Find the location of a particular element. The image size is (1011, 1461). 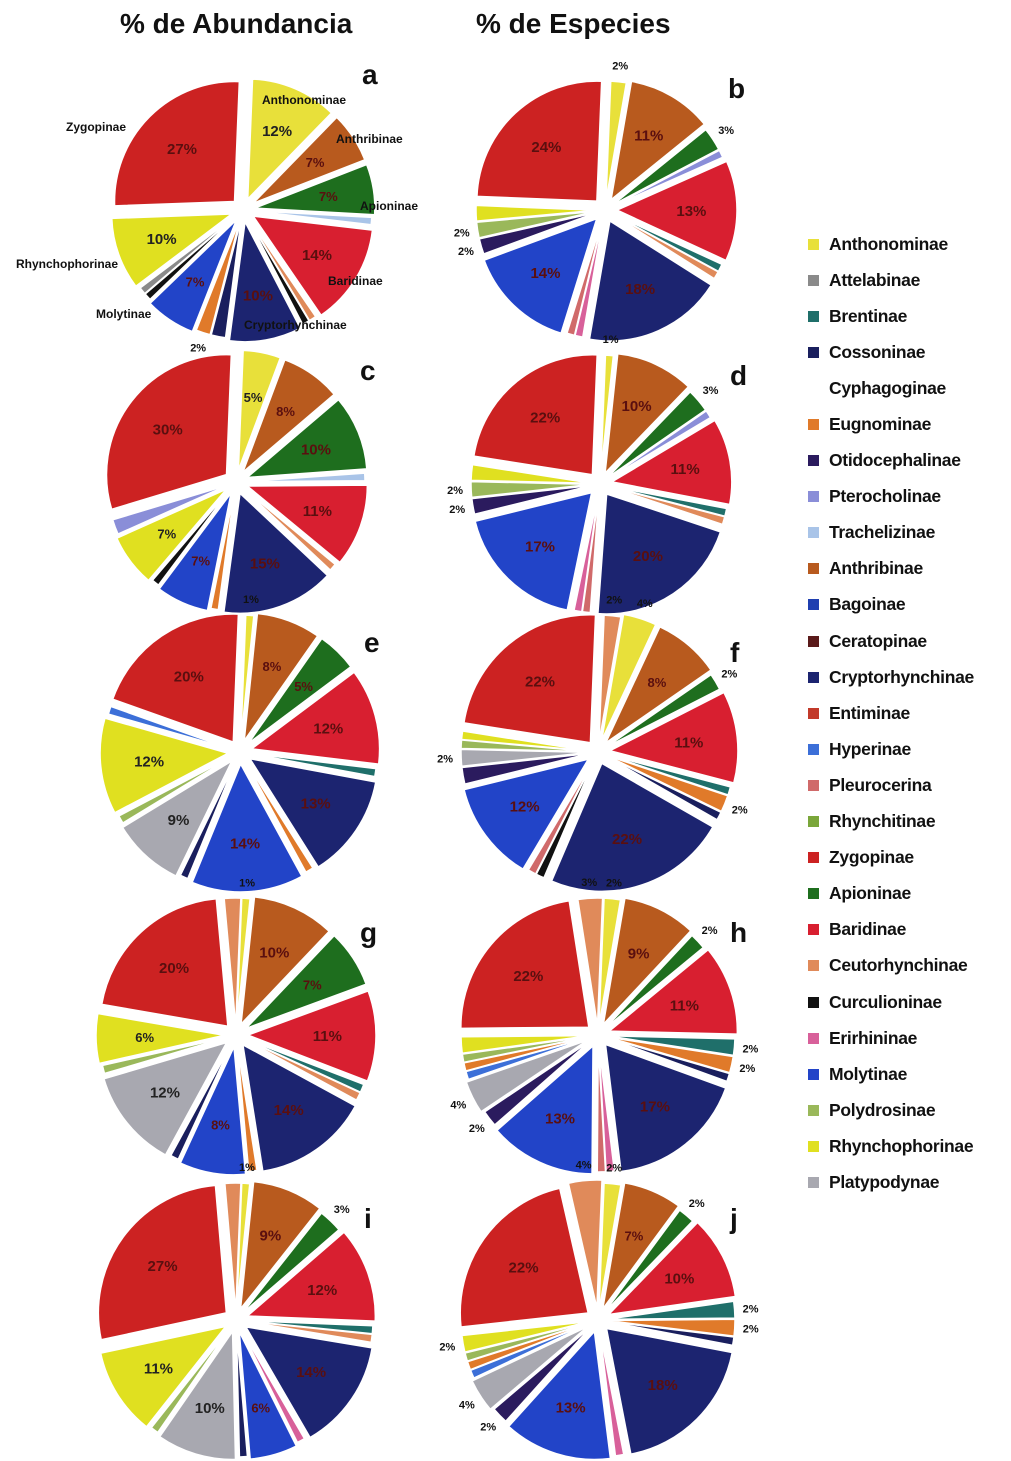

legend-label: Eugnominae is located at coordinates (880, 424).